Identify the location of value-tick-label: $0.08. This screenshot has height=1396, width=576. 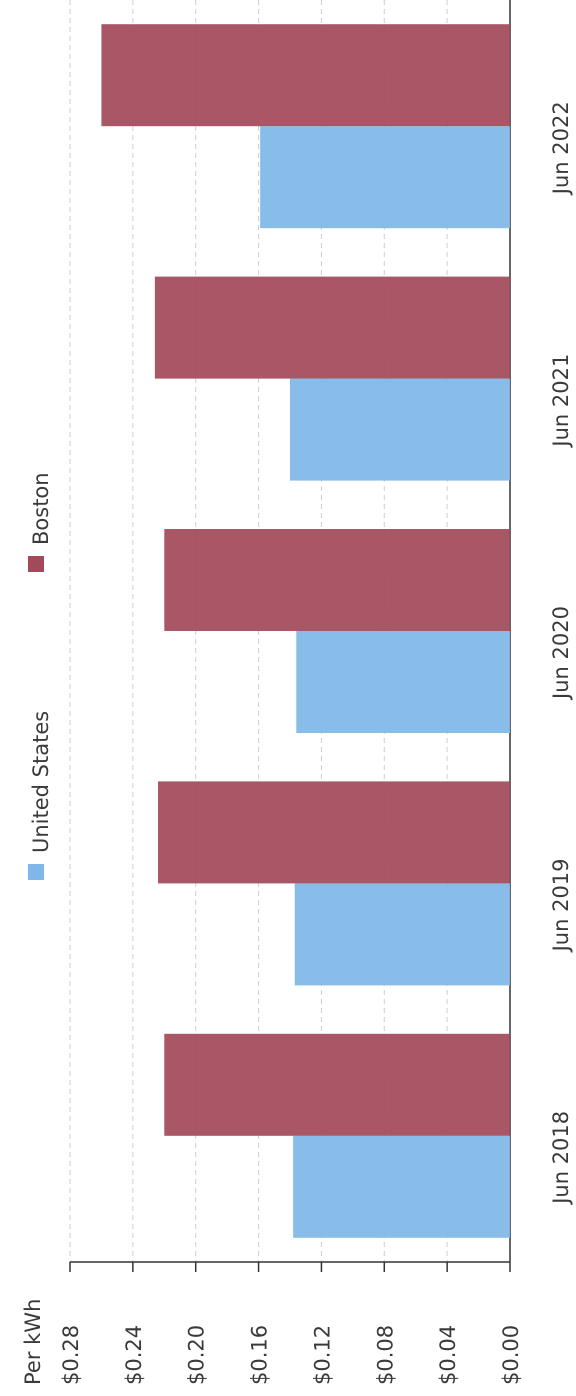
(385, 1355).